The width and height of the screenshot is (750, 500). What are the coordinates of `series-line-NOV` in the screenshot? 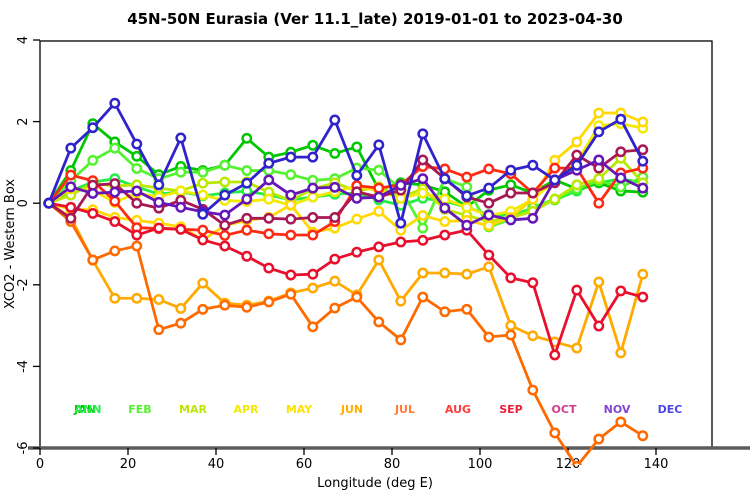 It's located at (345, 192).